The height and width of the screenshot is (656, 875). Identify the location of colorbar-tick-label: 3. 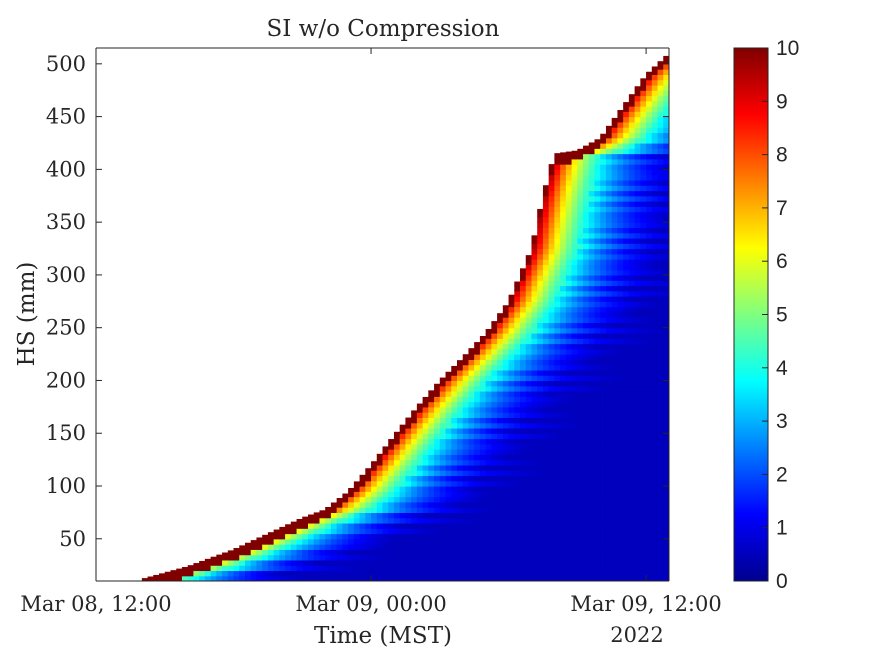
(782, 421).